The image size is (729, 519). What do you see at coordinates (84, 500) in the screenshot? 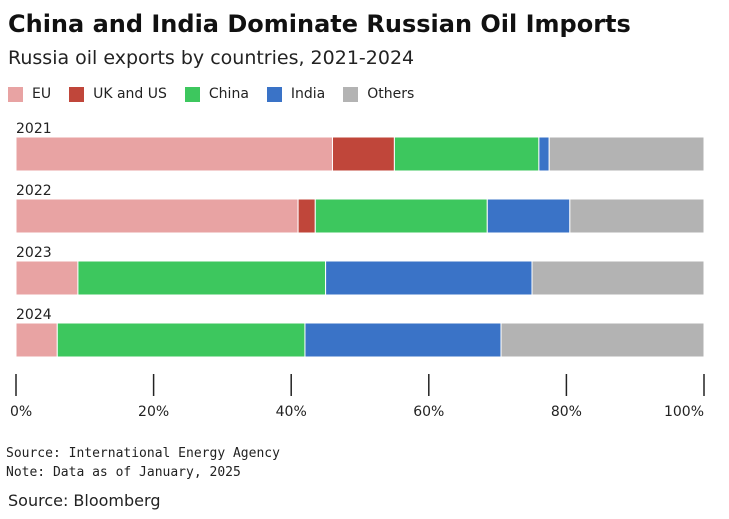
I see `credit-line: Source: Bloomberg` at bounding box center [84, 500].